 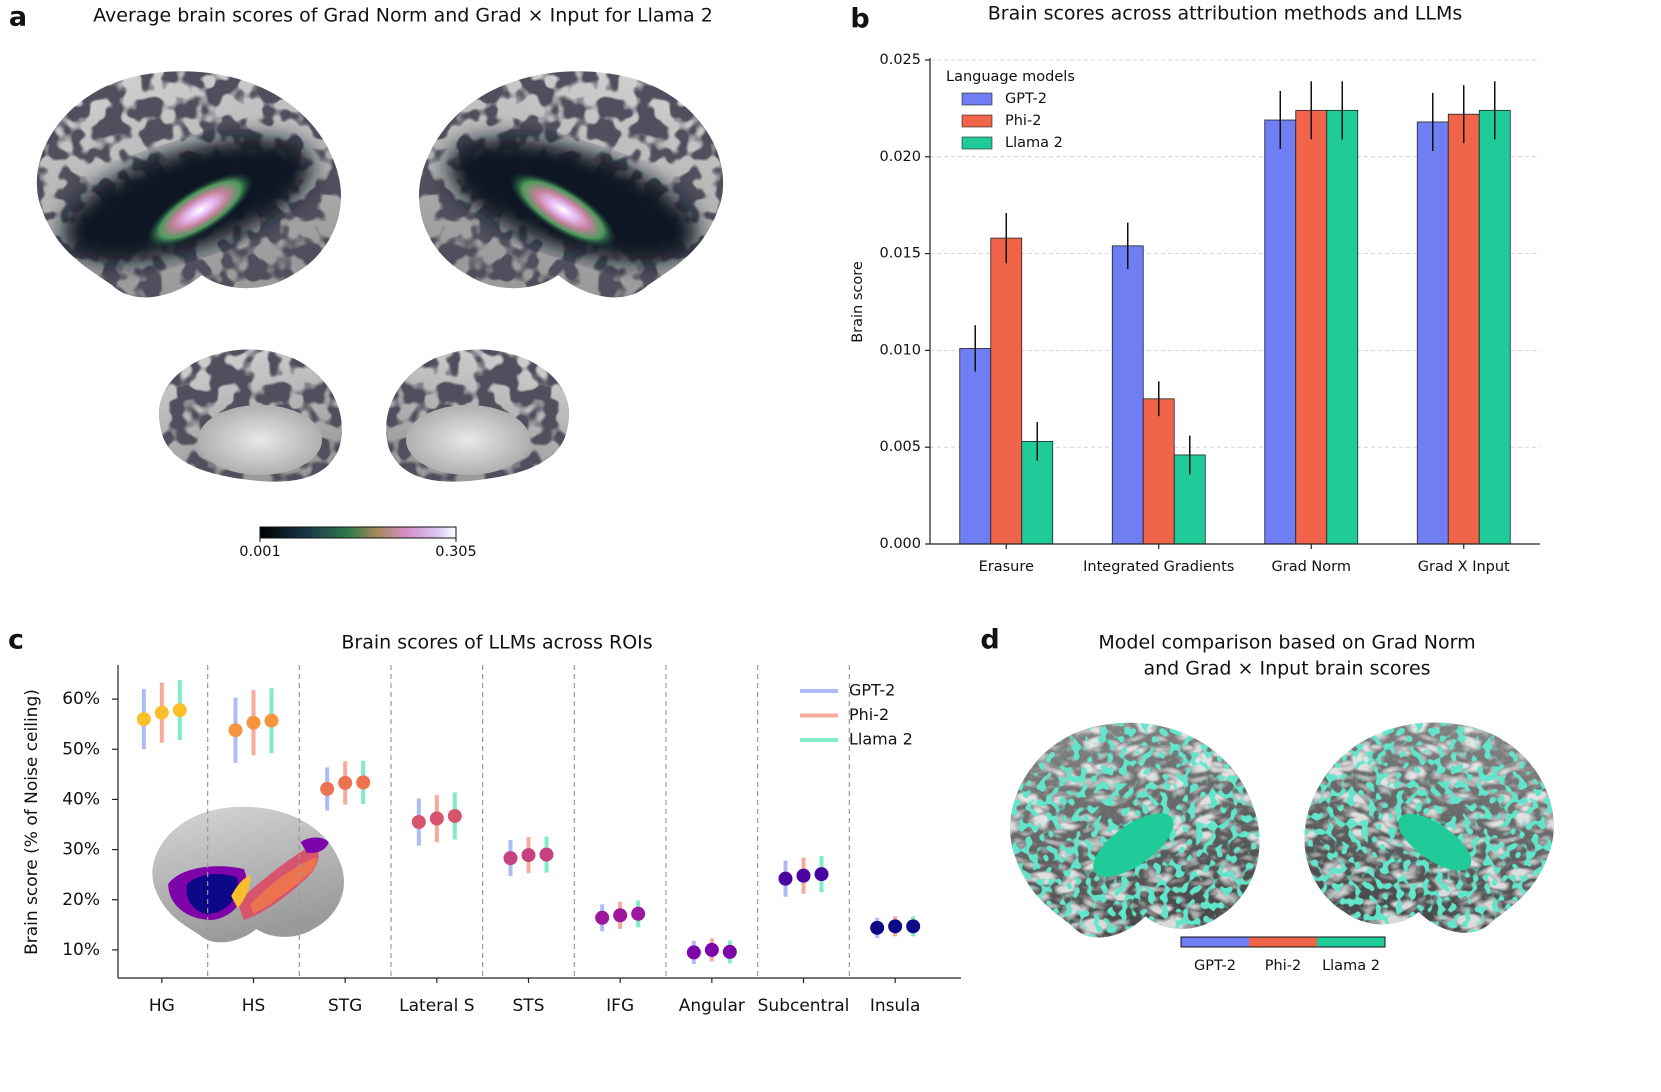 I want to click on brain-lateral-left-comparison, so click(x=1135, y=830).